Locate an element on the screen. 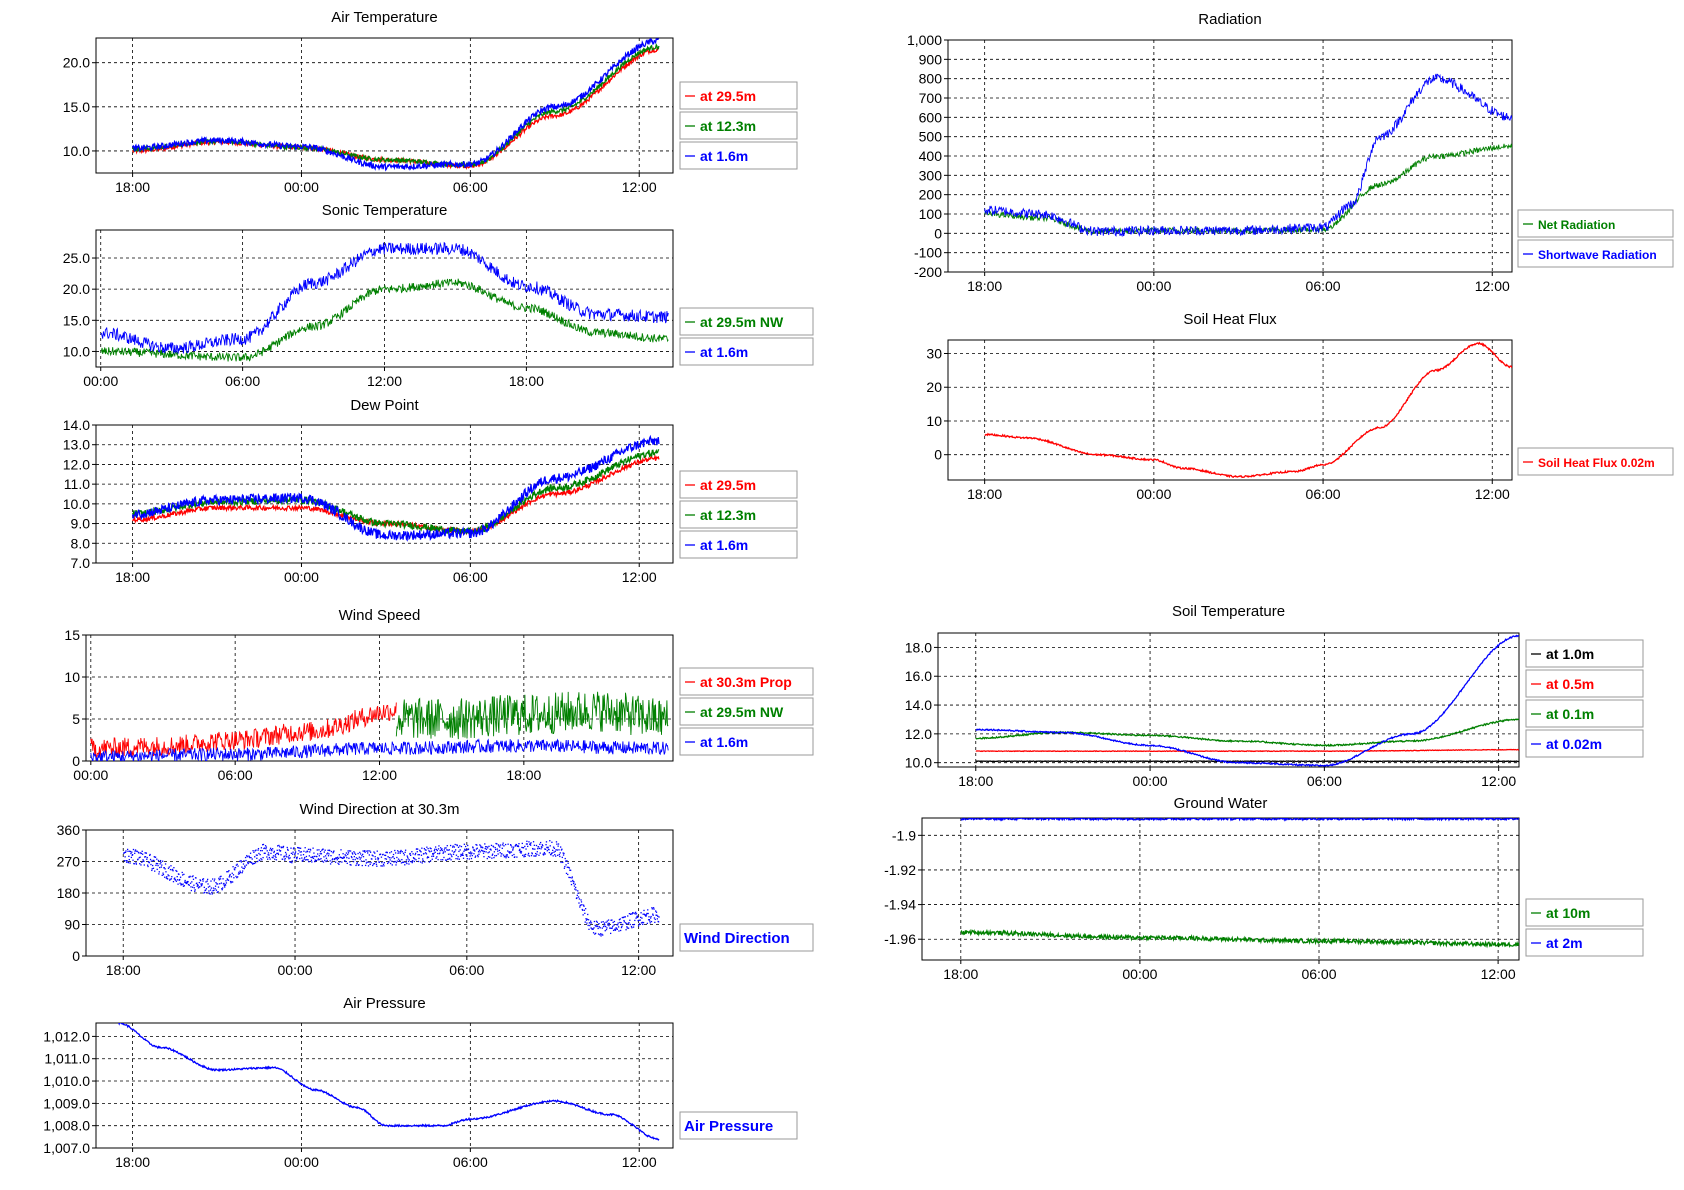 The image size is (1684, 1190). y-tick-label: 1,009.0 is located at coordinates (66, 1103).